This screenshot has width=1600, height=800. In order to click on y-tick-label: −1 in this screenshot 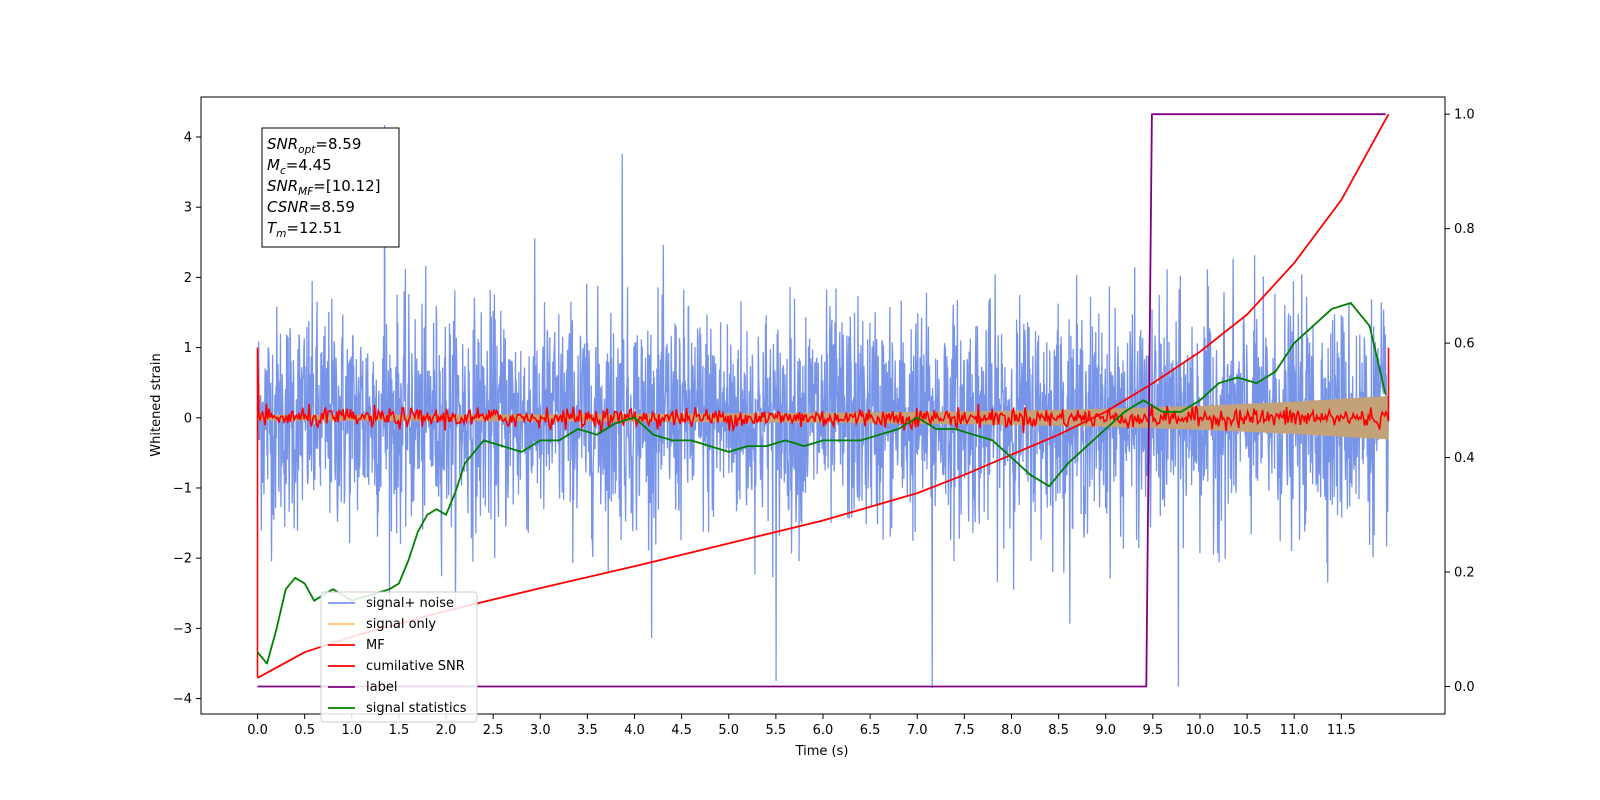, I will do `click(182, 488)`.